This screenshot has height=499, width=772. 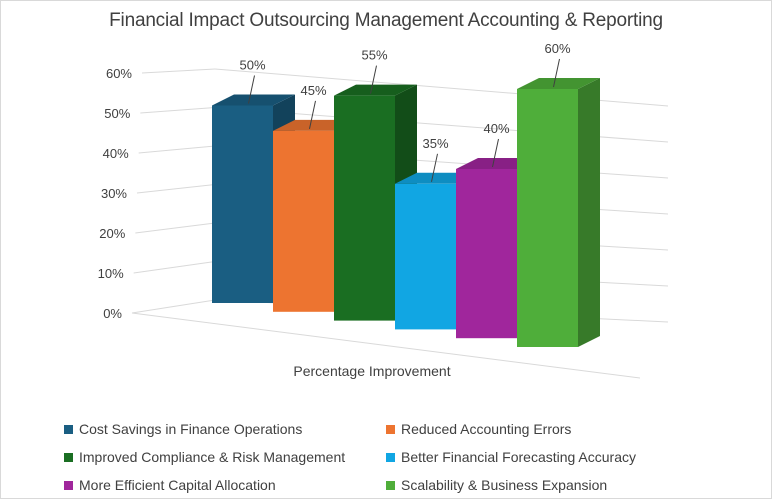 What do you see at coordinates (371, 371) in the screenshot?
I see `x-axis-label: Percentage Improvement` at bounding box center [371, 371].